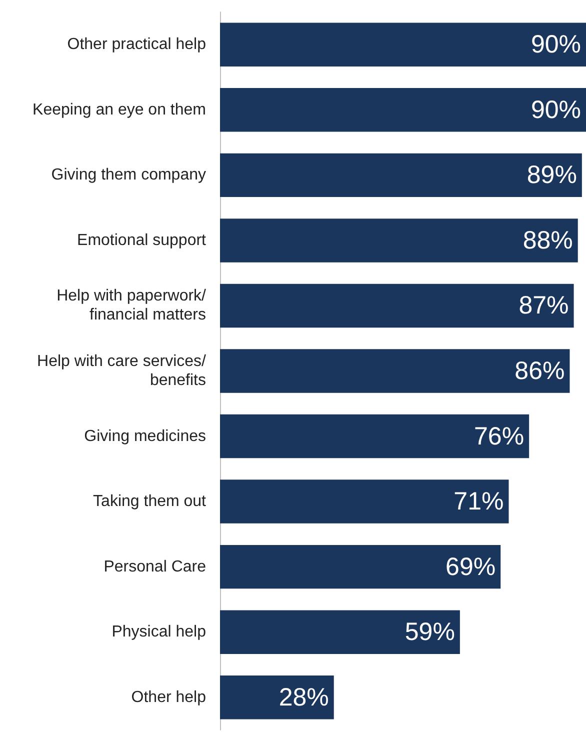 The image size is (586, 734). What do you see at coordinates (145, 436) in the screenshot?
I see `y-tick-label: Giving medicines` at bounding box center [145, 436].